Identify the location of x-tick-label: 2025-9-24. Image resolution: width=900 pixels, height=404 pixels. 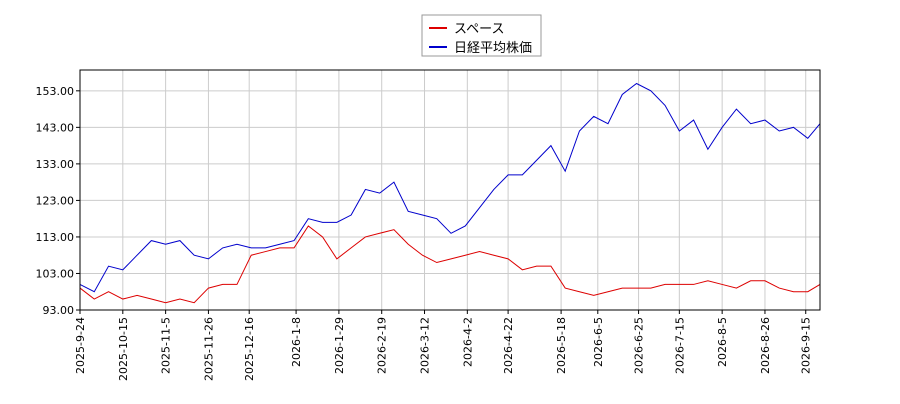
(80, 345).